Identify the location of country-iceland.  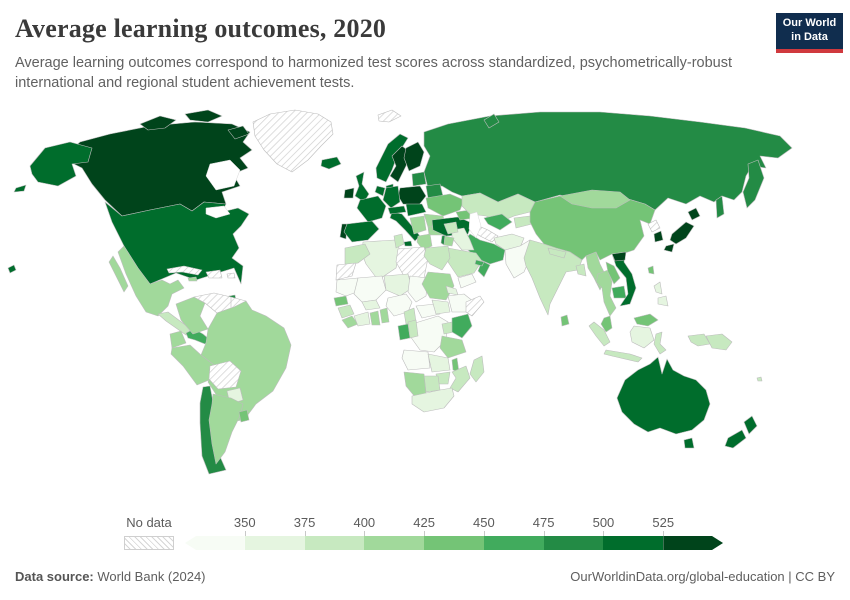
(331, 163).